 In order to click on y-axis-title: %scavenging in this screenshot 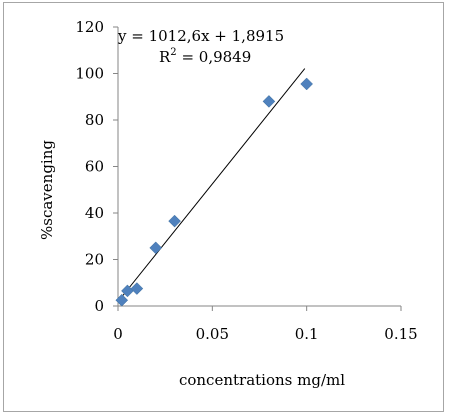, I will do `click(47, 190)`.